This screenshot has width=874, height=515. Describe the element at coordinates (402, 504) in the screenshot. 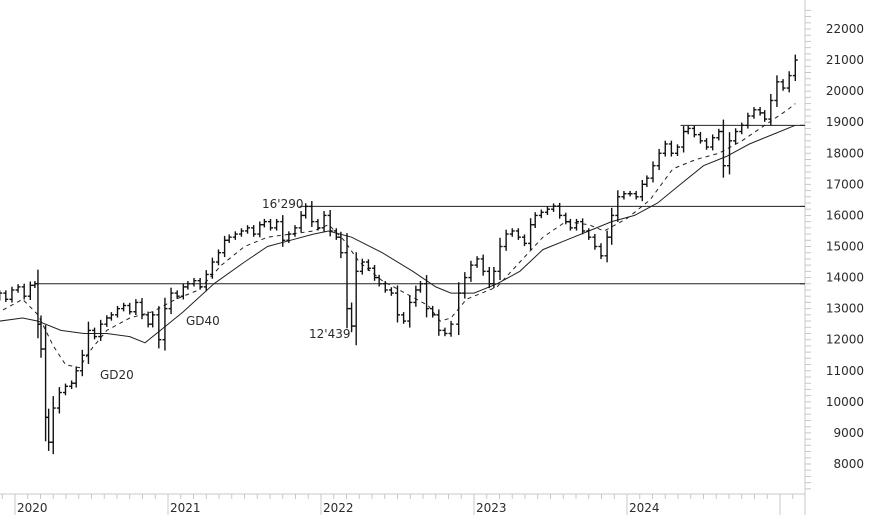

I see `x-axis: 2020 2021 2022 2023 2024` at that location.